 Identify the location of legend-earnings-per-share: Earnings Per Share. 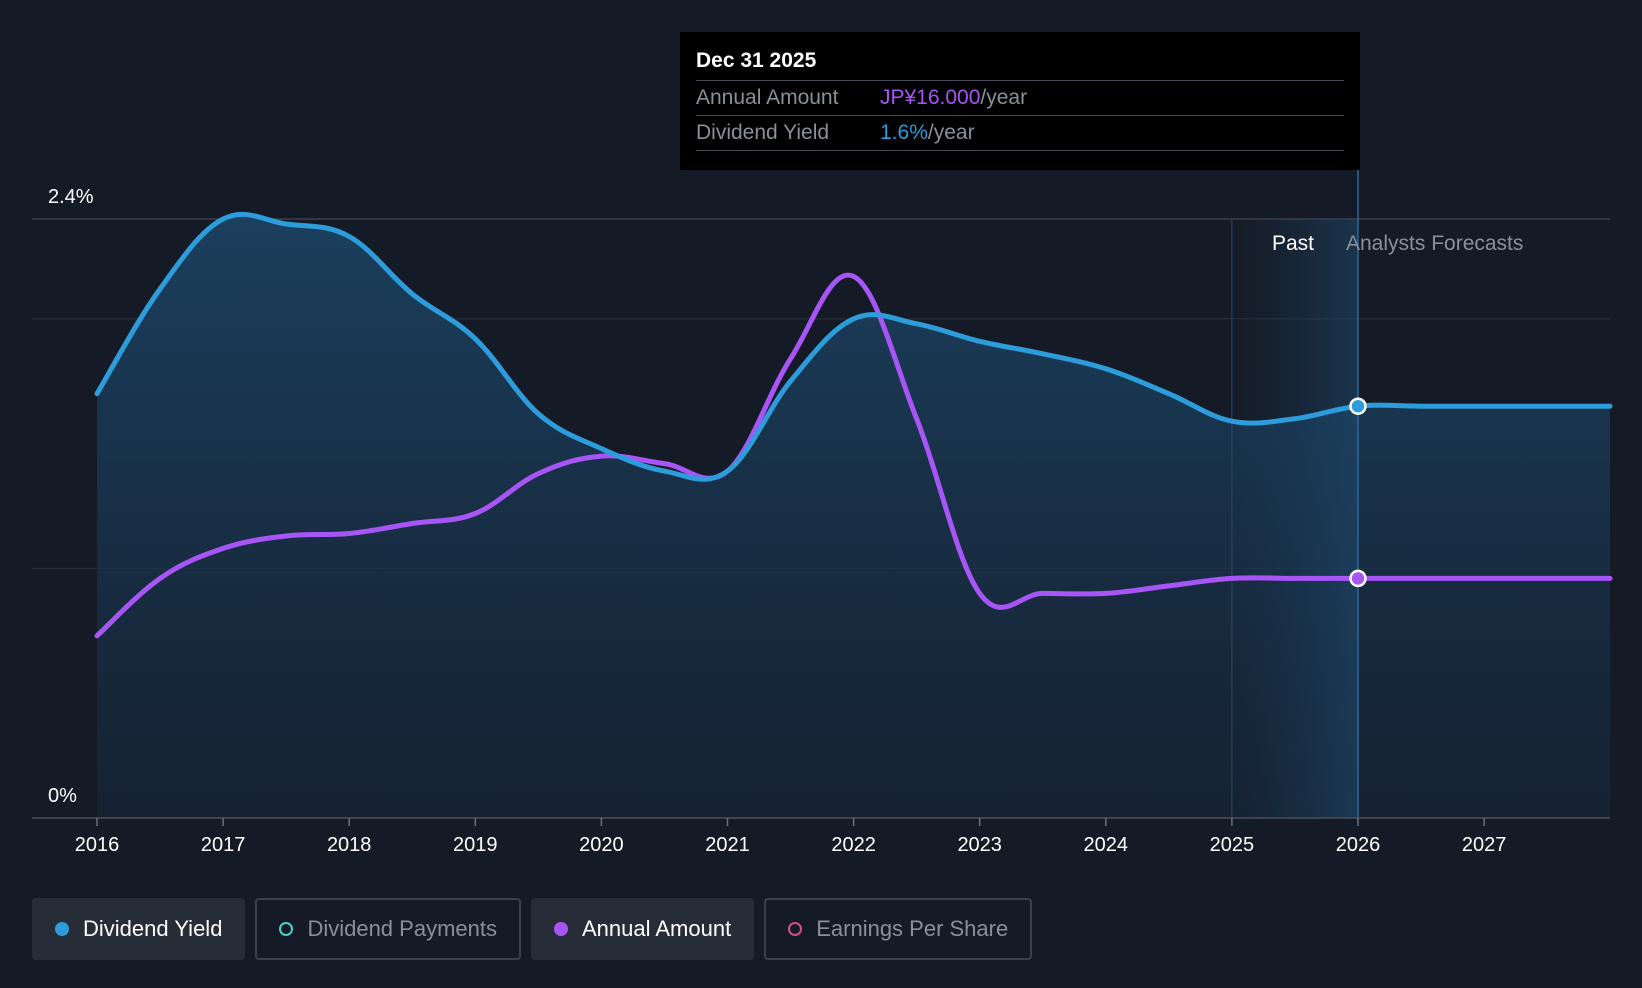
(898, 929).